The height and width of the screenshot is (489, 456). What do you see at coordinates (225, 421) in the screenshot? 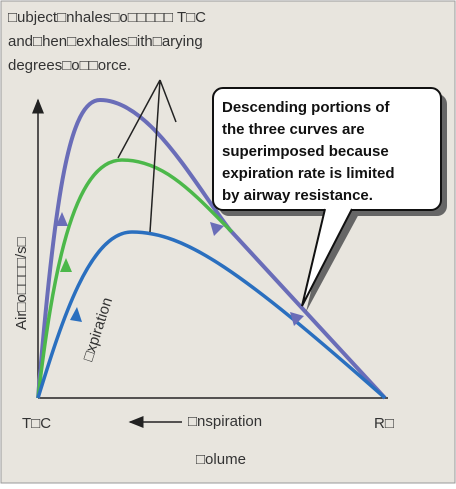
I see `inspiration-label: □nspiration` at bounding box center [225, 421].